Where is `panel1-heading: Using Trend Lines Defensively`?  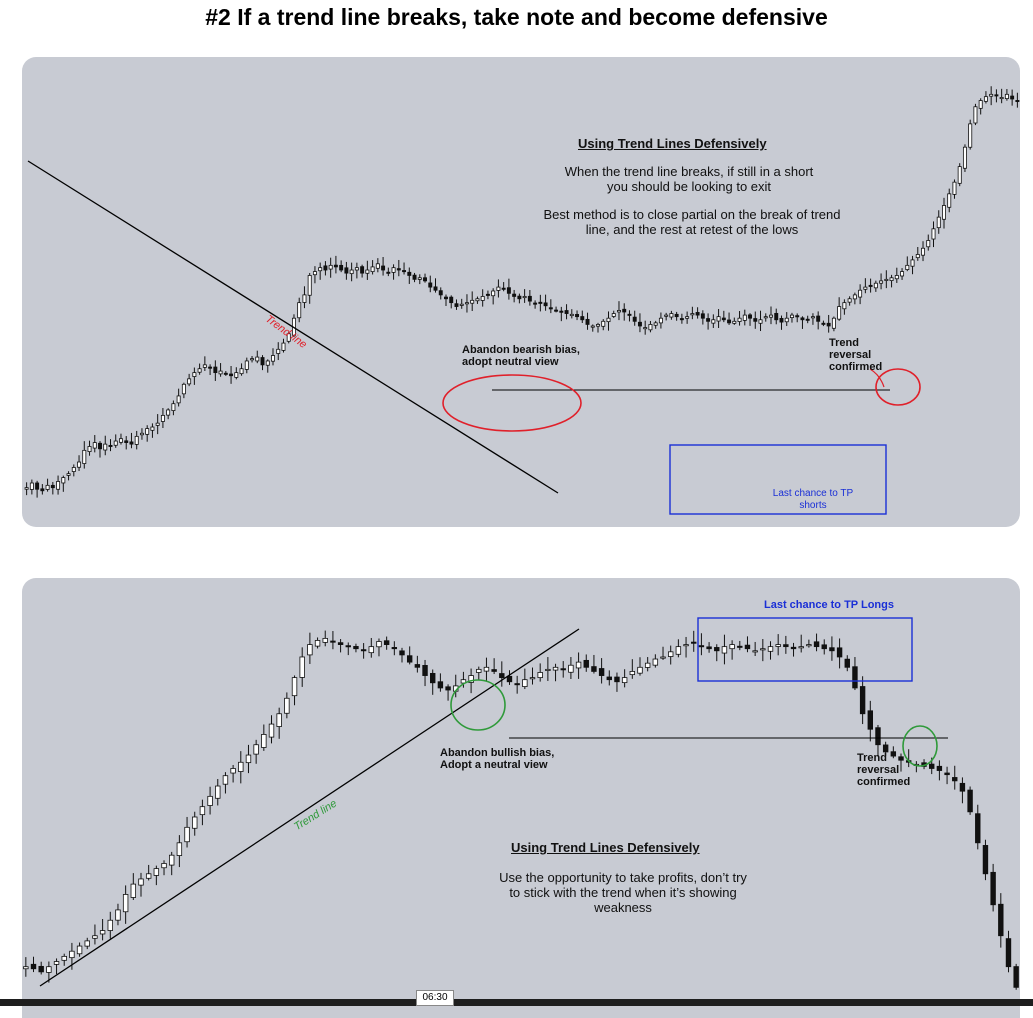
panel1-heading: Using Trend Lines Defensively is located at coordinates (672, 143).